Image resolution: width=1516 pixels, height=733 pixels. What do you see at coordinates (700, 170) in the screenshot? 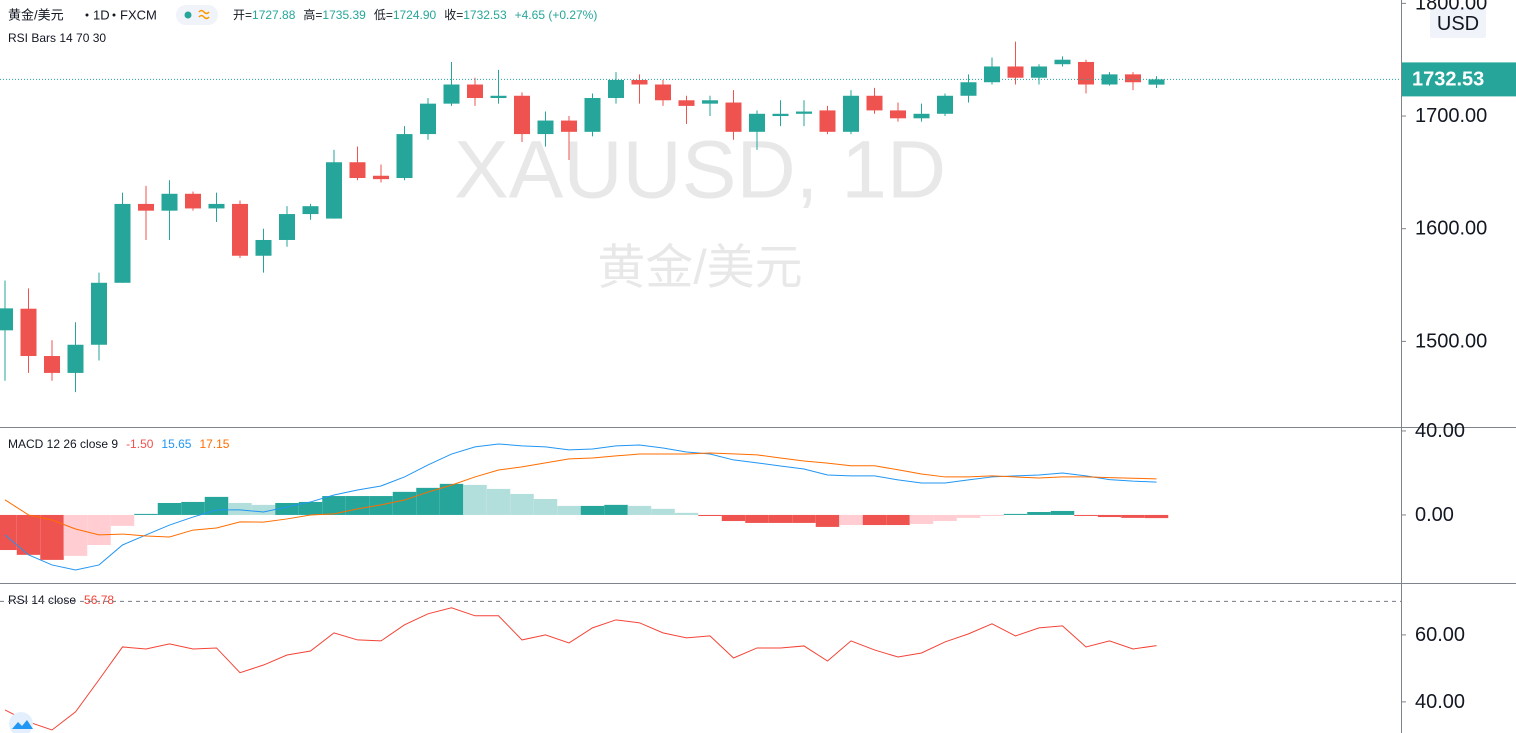
I see `watermark: XAUUSD, 1D` at bounding box center [700, 170].